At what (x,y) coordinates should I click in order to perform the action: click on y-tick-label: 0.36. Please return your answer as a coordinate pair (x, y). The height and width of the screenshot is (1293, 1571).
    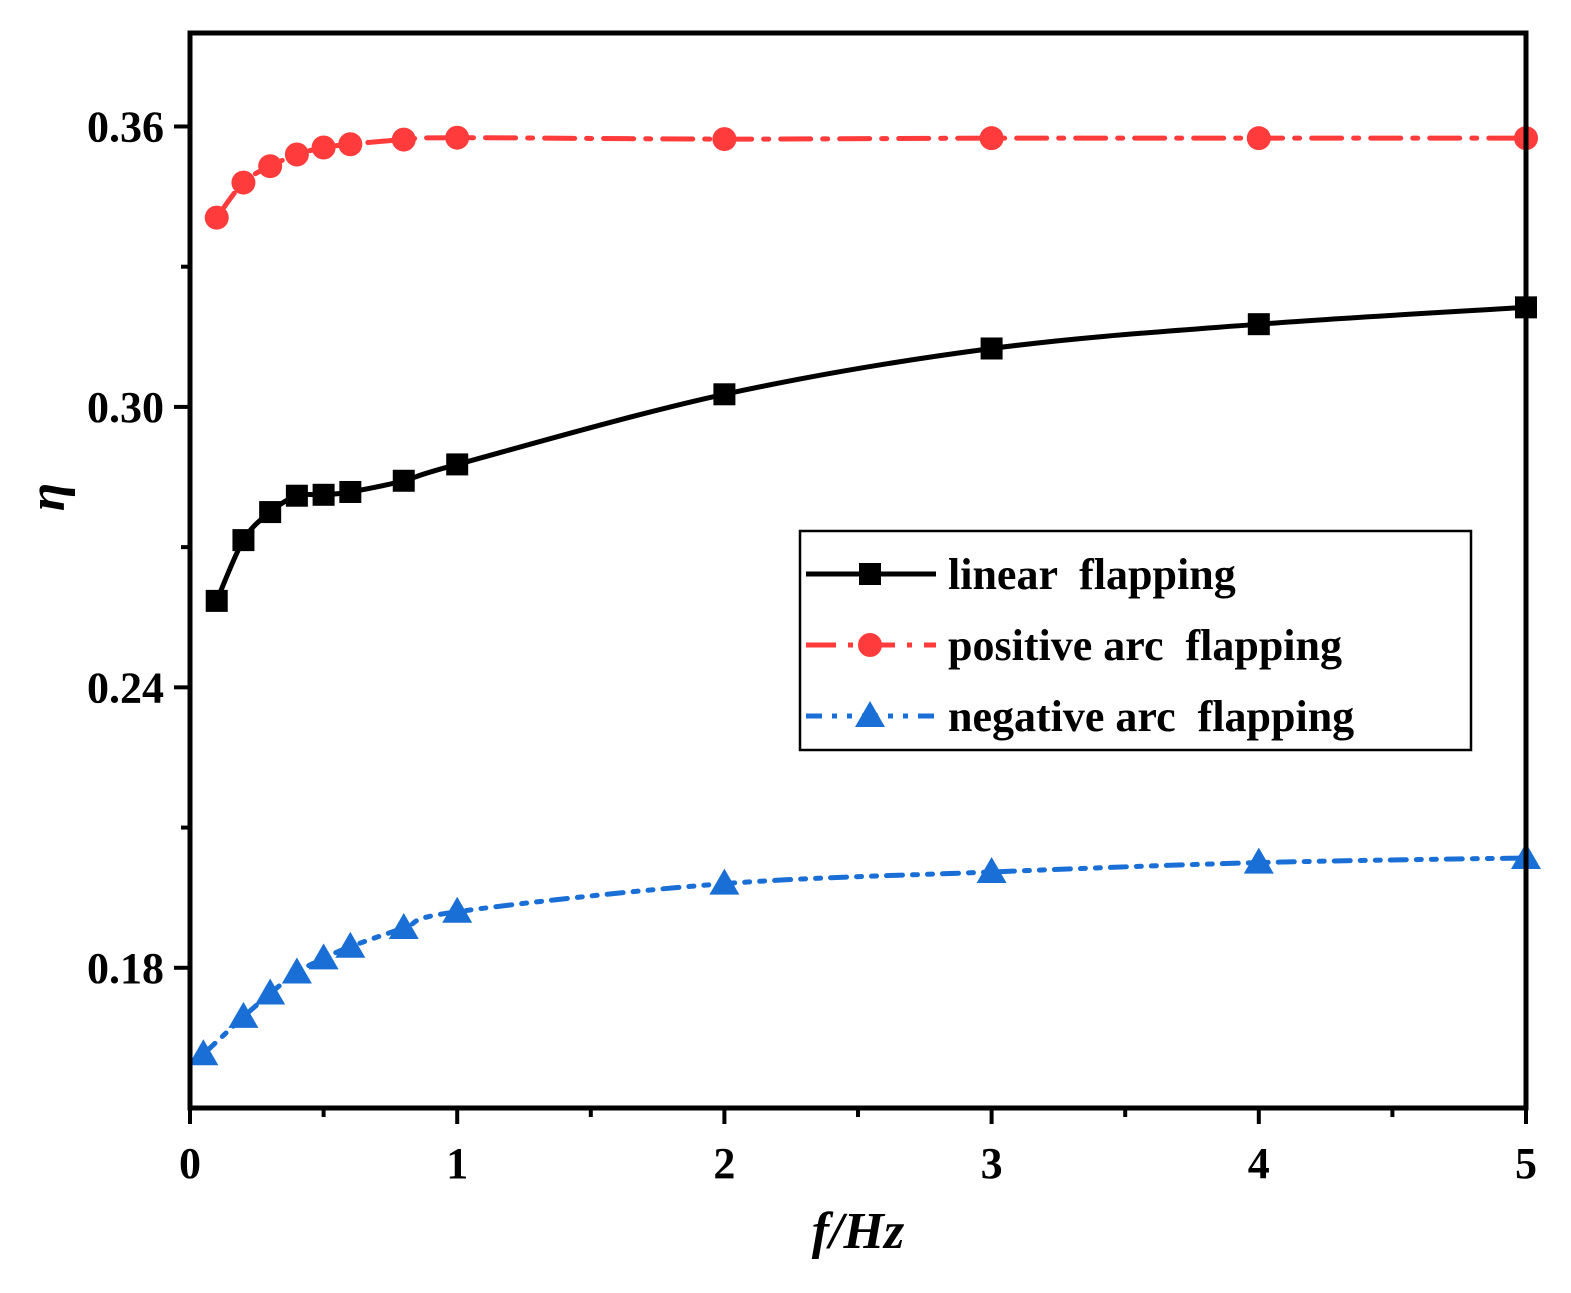
    Looking at the image, I should click on (125, 126).